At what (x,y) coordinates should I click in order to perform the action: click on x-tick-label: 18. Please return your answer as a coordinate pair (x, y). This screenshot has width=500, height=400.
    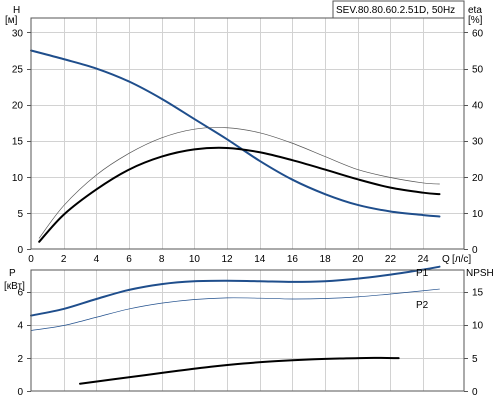
    Looking at the image, I should click on (326, 259).